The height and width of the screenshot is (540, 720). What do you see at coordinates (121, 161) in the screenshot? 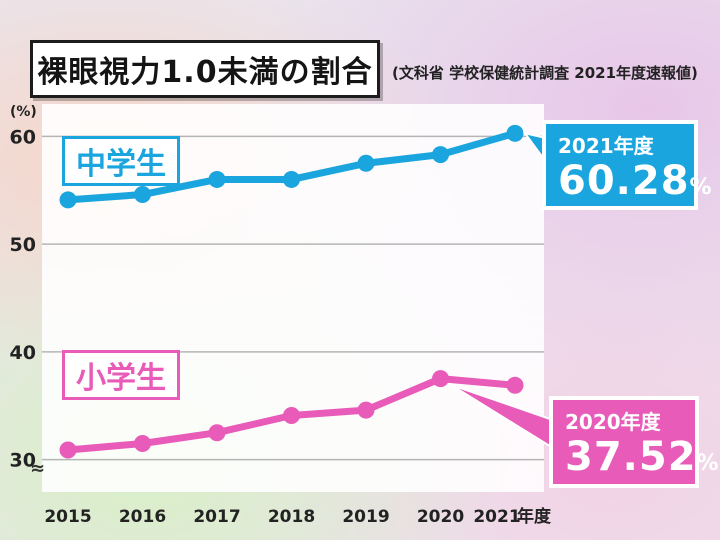
I see `series-label-junior-high: 中学生` at bounding box center [121, 161].